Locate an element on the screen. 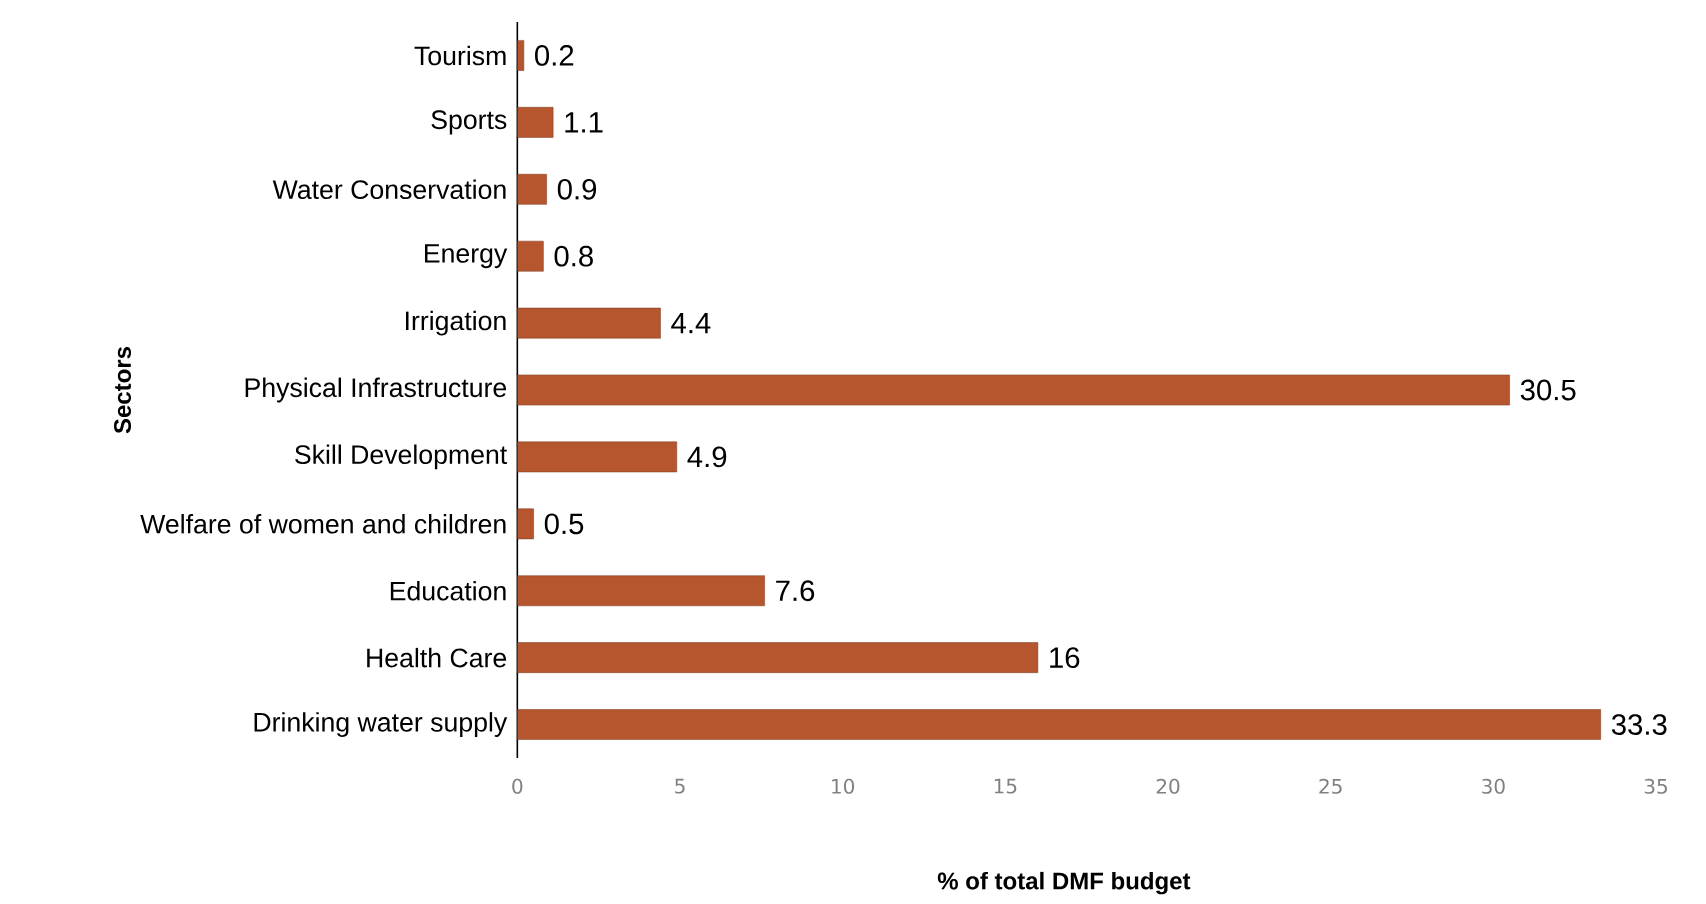 The width and height of the screenshot is (1706, 904). y-tick-label: Education is located at coordinates (448, 590).